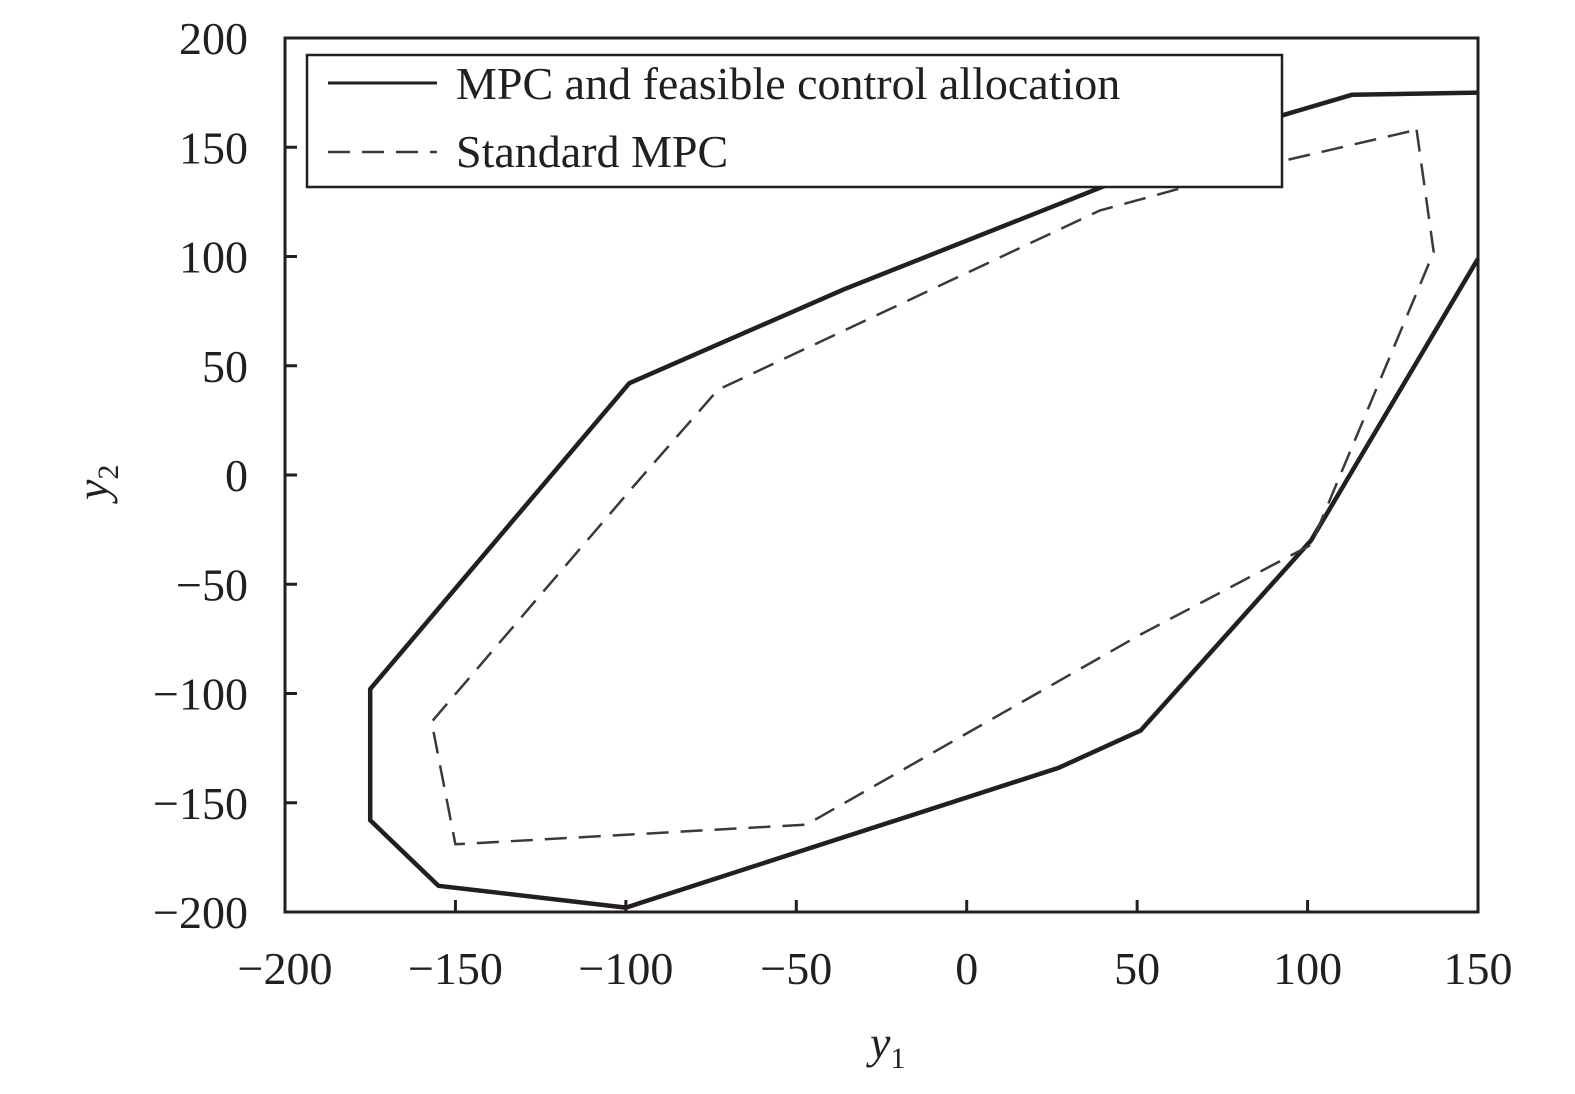  Describe the element at coordinates (1478, 968) in the screenshot. I see `x-tick-label: 150` at that location.